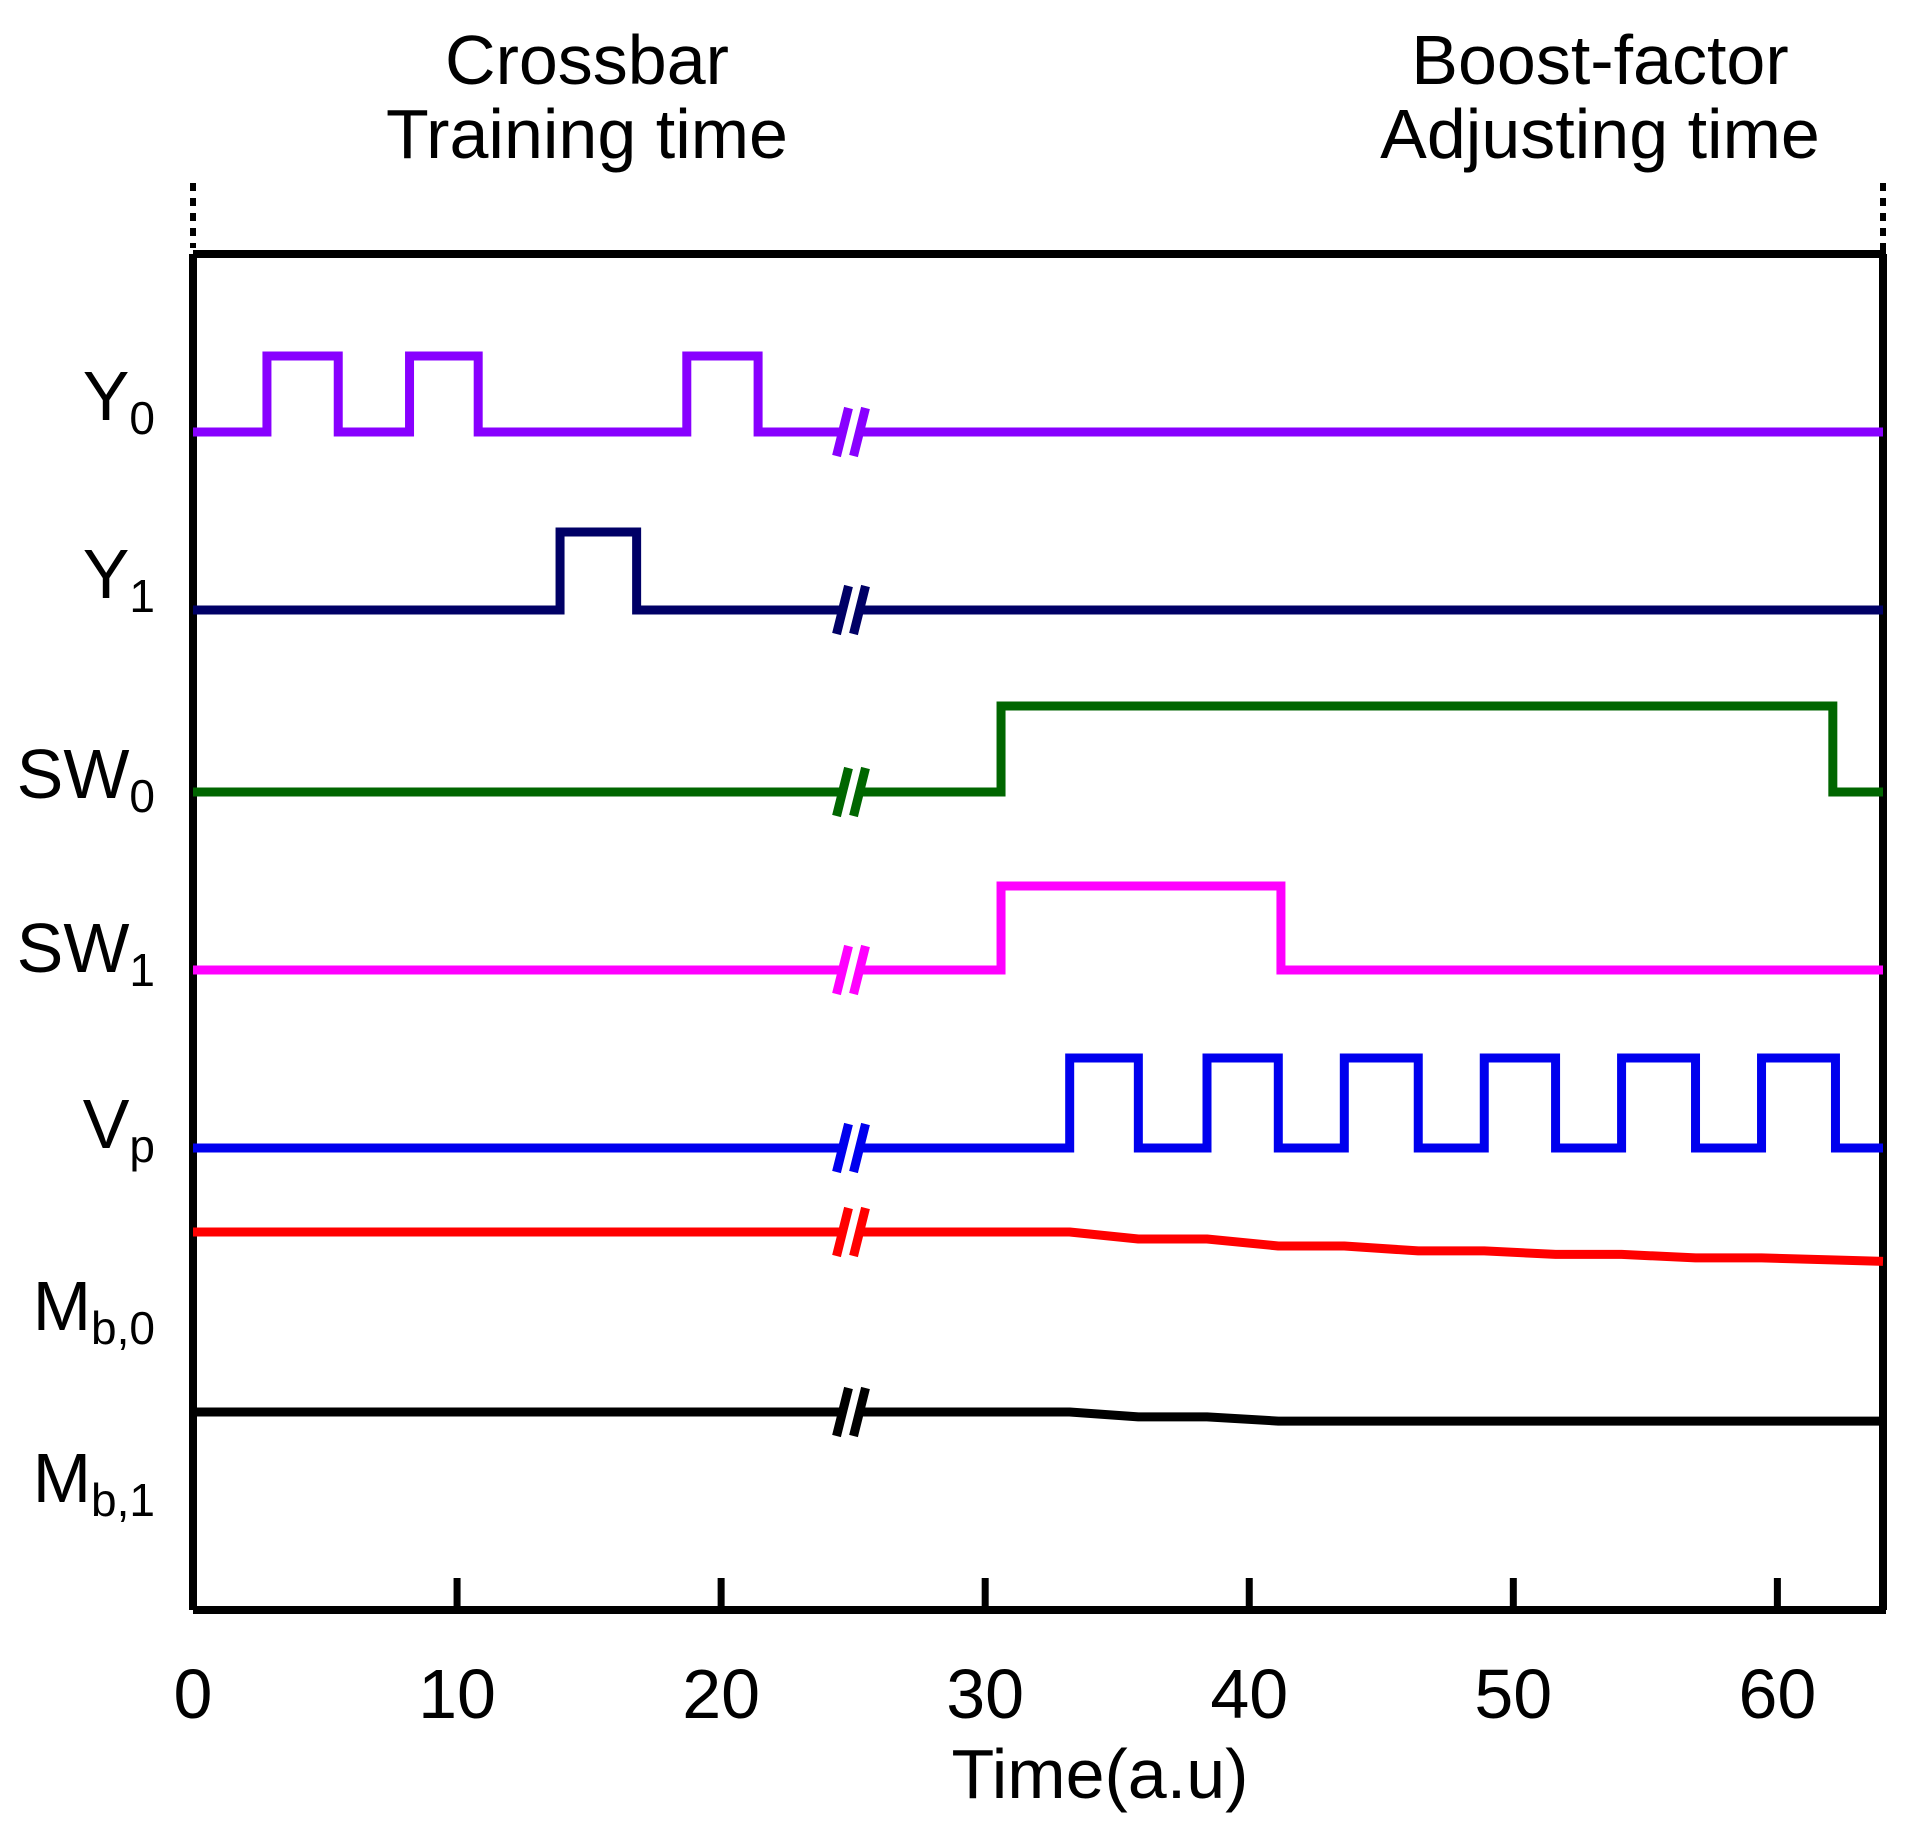 Image resolution: width=1912 pixels, height=1846 pixels. What do you see at coordinates (1038, 928) in the screenshot?
I see `signal-trace-sw1` at bounding box center [1038, 928].